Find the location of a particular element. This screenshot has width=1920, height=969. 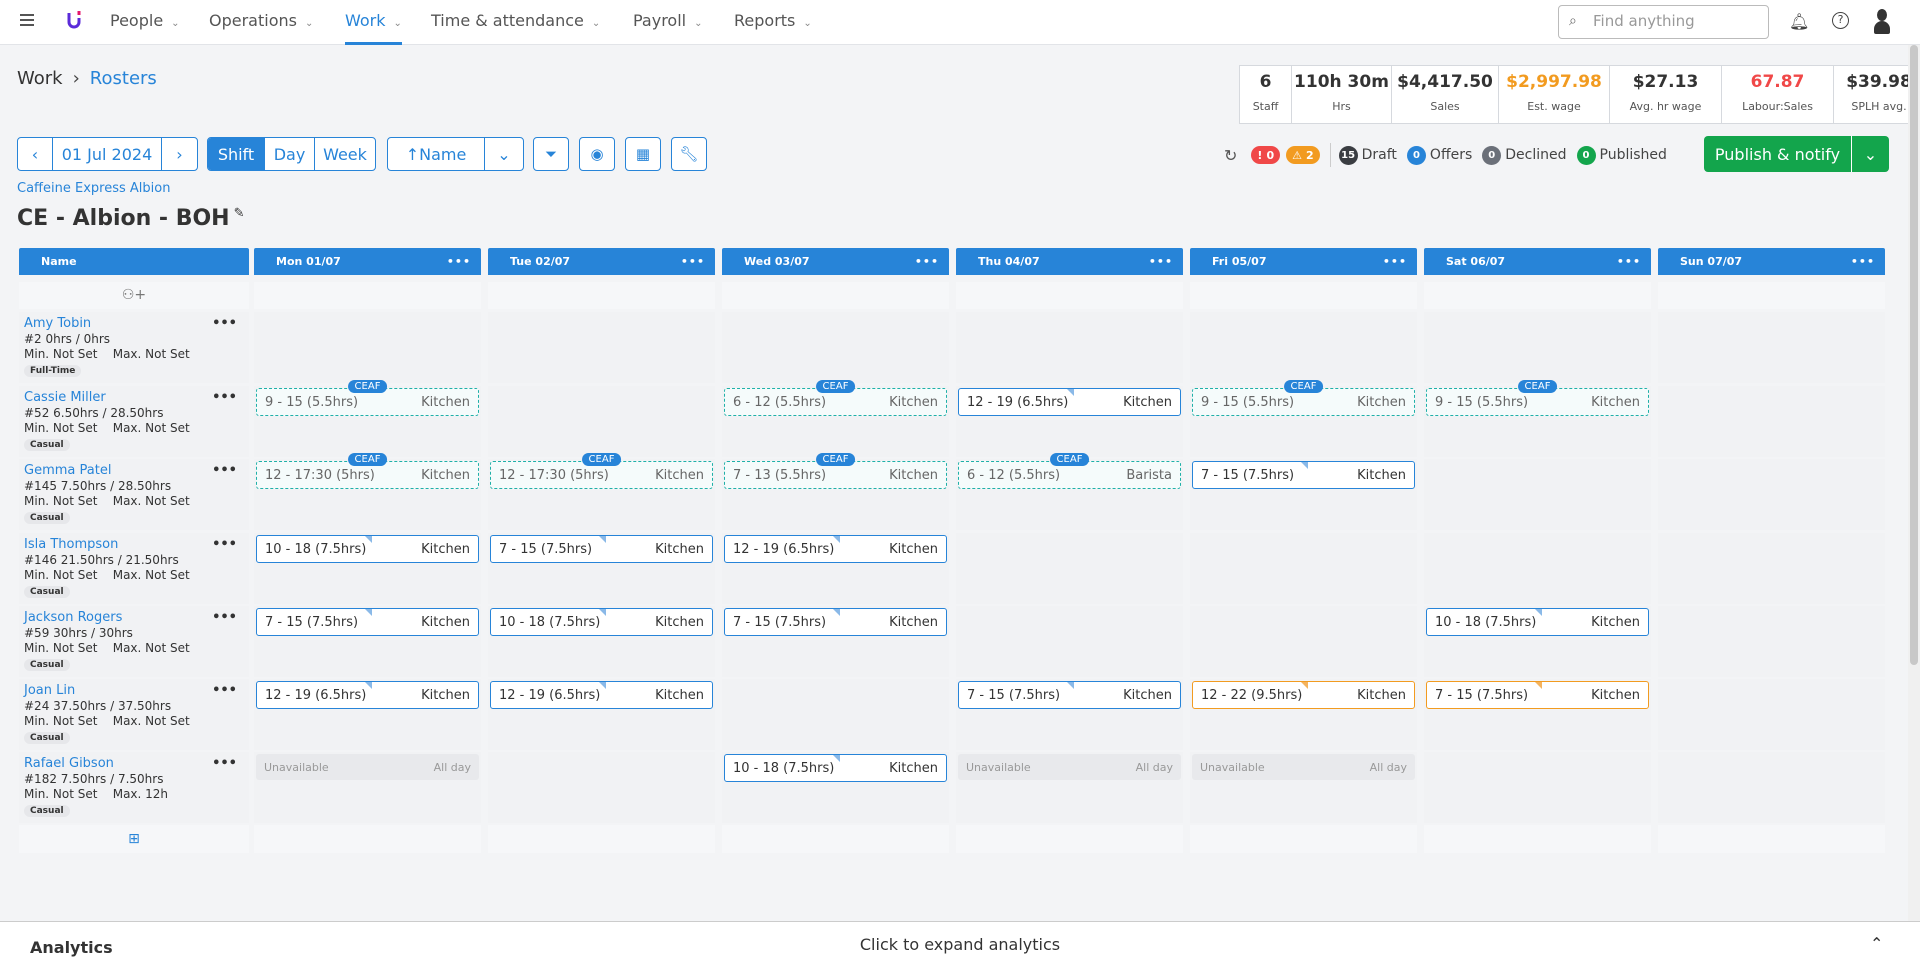

staff-name-link: Jackson Rogers is located at coordinates (73, 617).